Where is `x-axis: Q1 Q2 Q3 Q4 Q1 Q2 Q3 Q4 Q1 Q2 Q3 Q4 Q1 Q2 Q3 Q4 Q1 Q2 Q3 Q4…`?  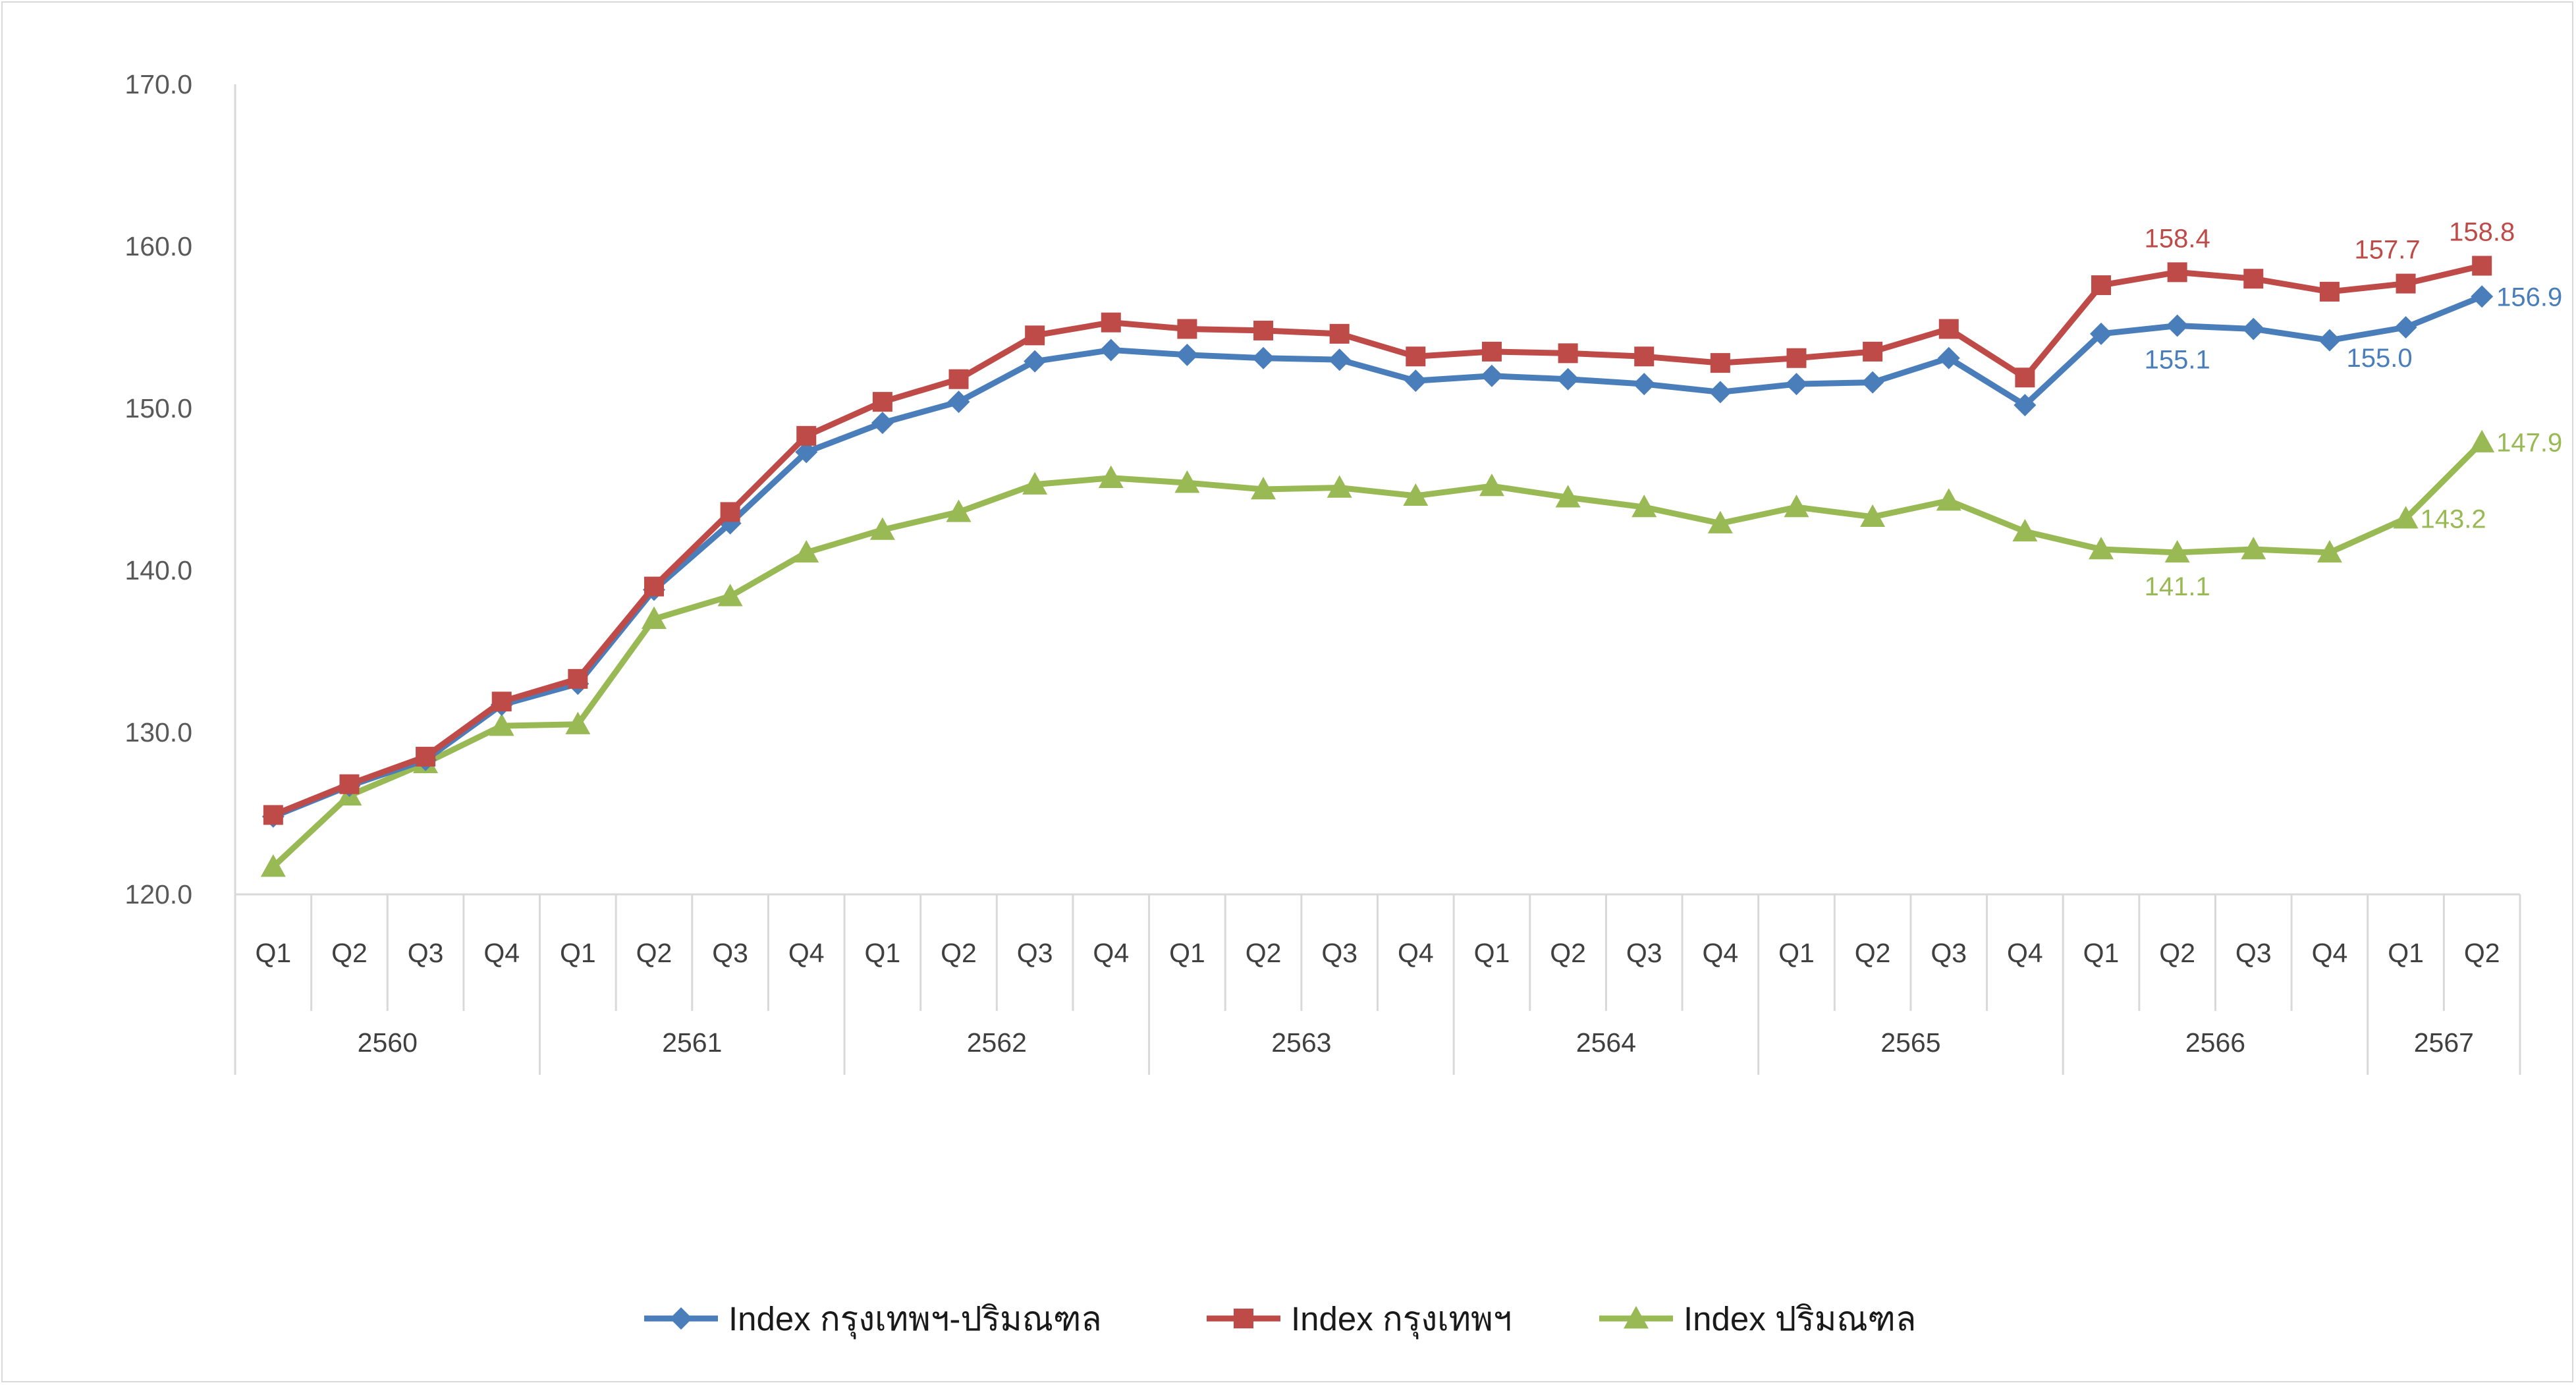 x-axis: Q1 Q2 Q3 Q4 Q1 Q2 Q3 Q4 Q1 Q2 Q3 Q4 Q1 Q2 Q3 Q4 Q1 Q2 Q3 Q4… is located at coordinates (1377, 984).